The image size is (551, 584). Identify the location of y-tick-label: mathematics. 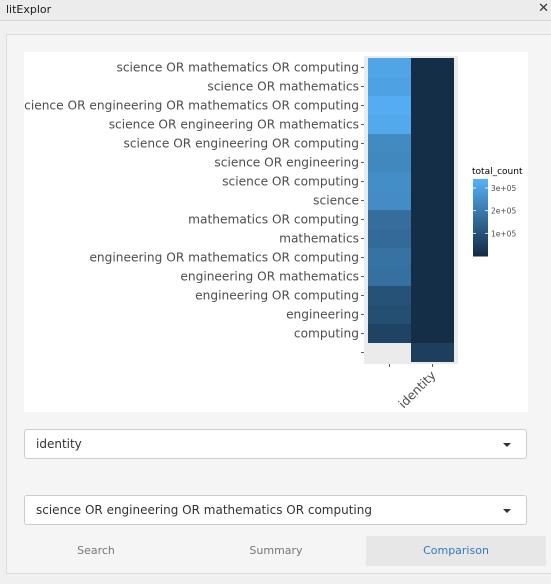
(319, 239).